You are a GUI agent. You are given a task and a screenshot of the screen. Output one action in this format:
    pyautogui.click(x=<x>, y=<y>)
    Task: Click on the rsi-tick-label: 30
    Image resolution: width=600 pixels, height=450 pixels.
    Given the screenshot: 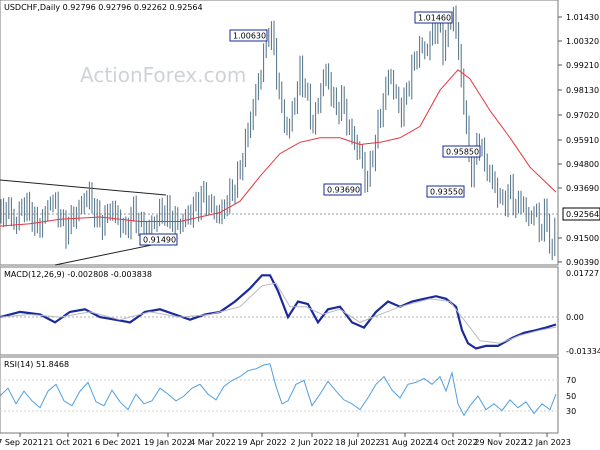 What is the action you would take?
    pyautogui.click(x=571, y=411)
    